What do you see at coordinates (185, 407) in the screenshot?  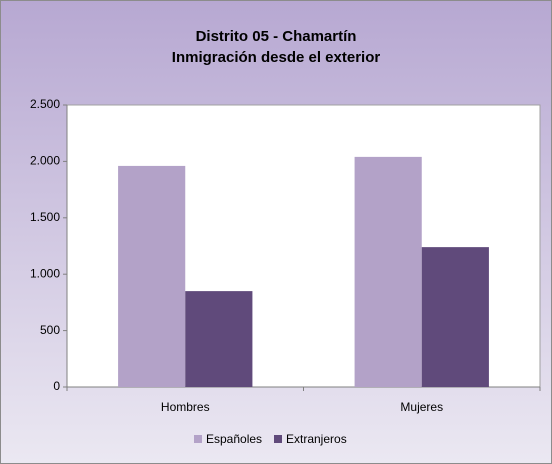 I see `x-tick-label: Hombres` at bounding box center [185, 407].